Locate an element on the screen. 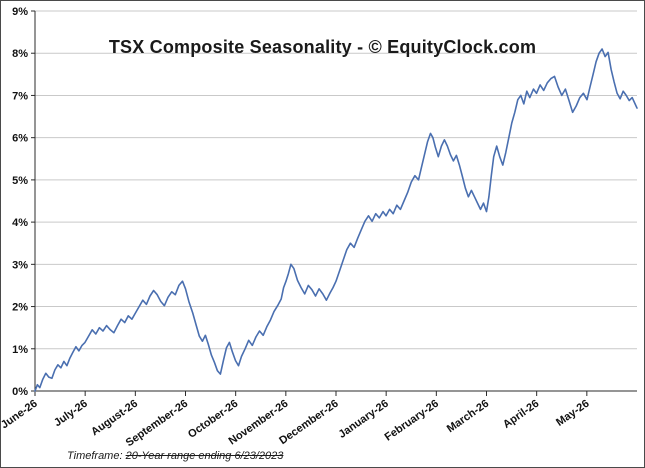  y-tick-label: 1% is located at coordinates (20, 350).